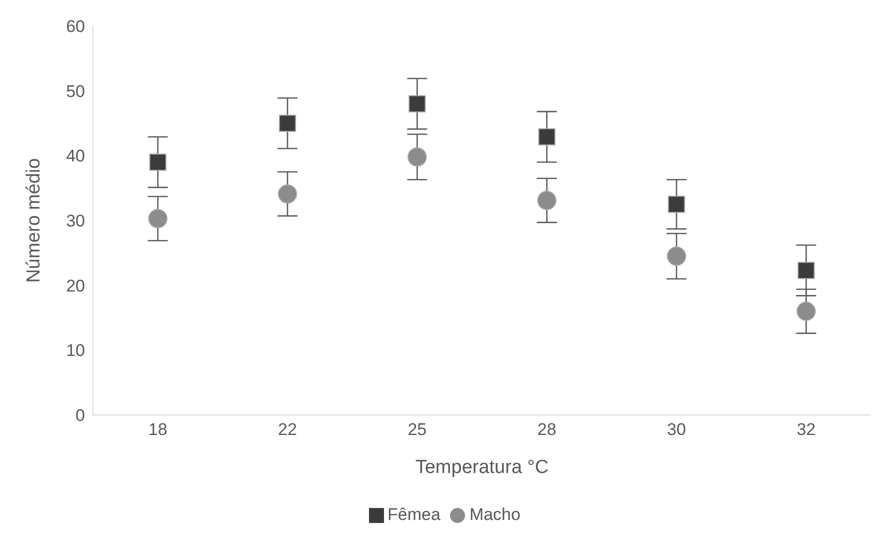  Describe the element at coordinates (482, 467) in the screenshot. I see `x-axis-title: Temperatura °C` at that location.